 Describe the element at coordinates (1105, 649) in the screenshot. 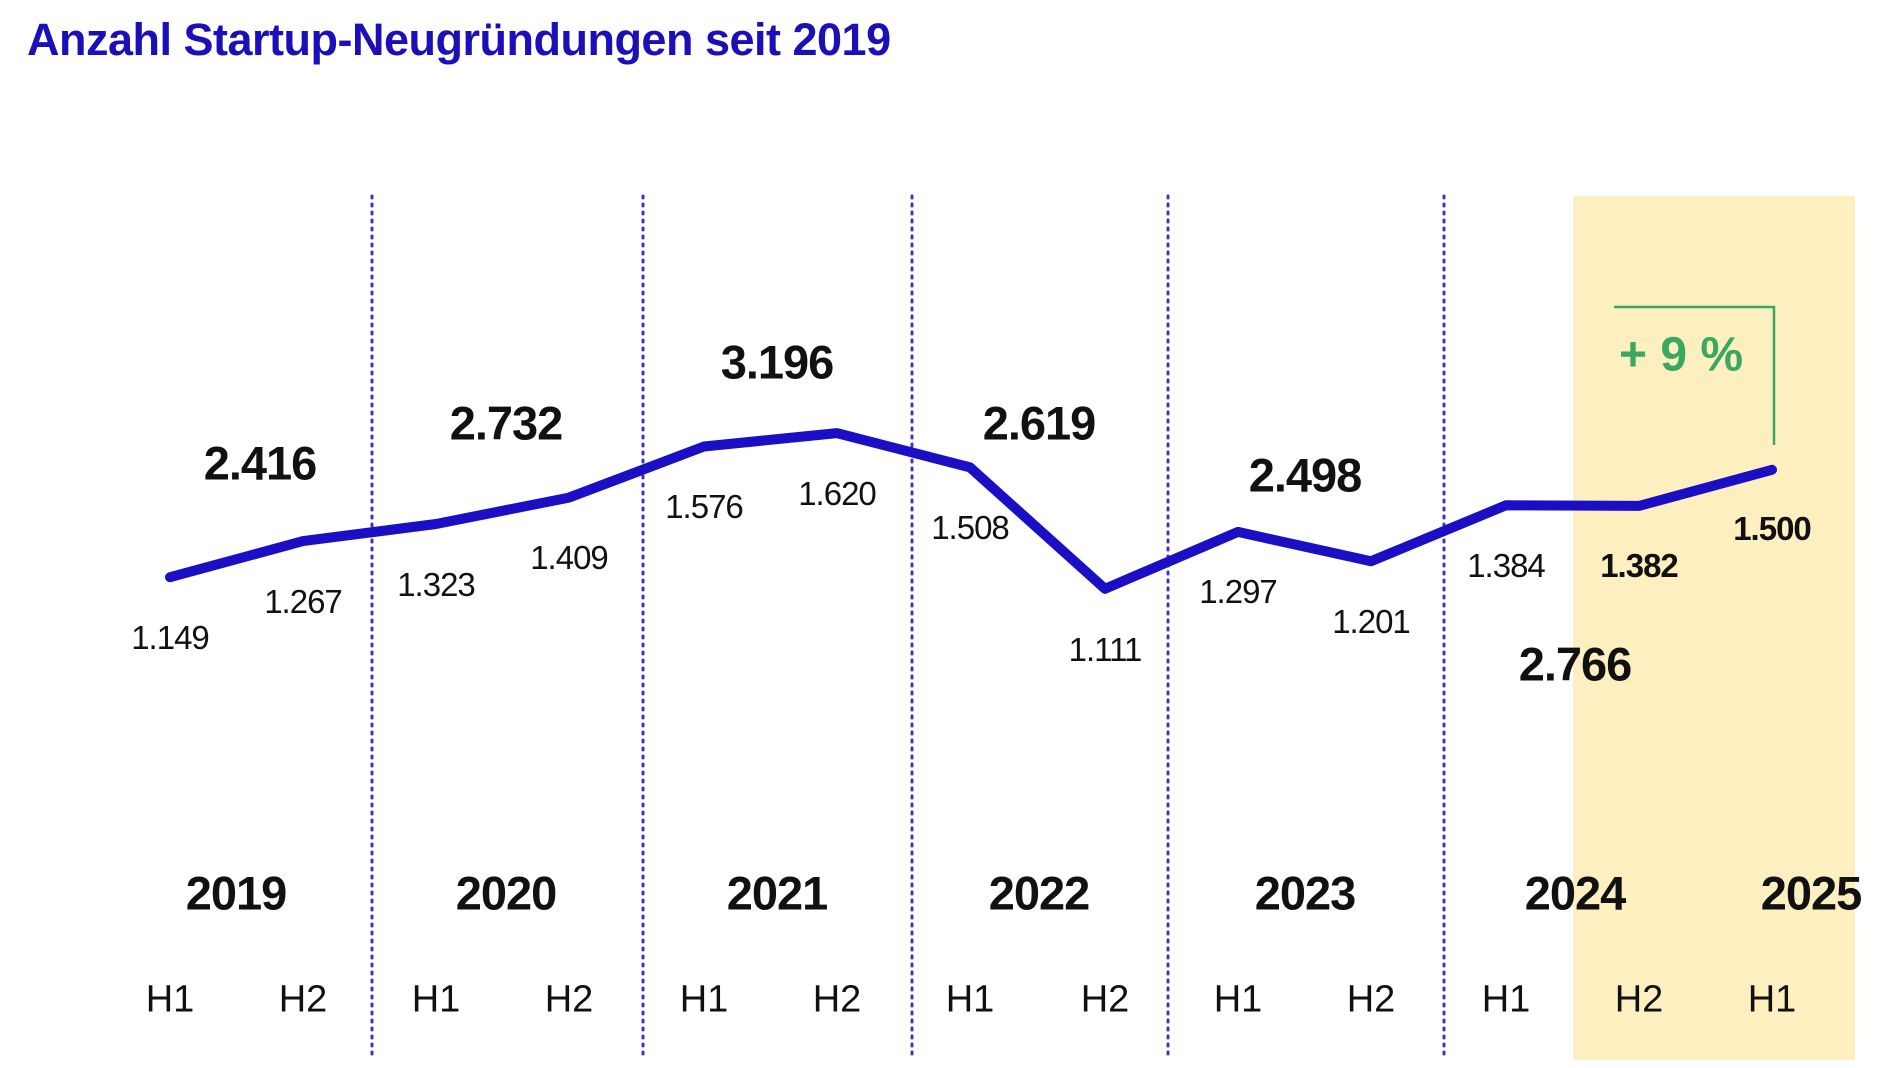

I see `data-label: 1.111` at that location.